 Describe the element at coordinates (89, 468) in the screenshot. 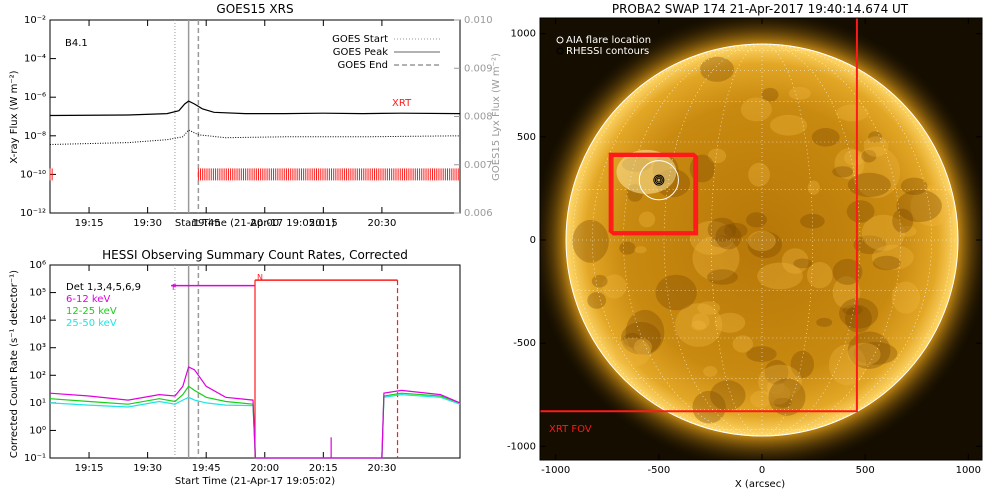

I see `hessi-xtick-label: 19:15` at that location.